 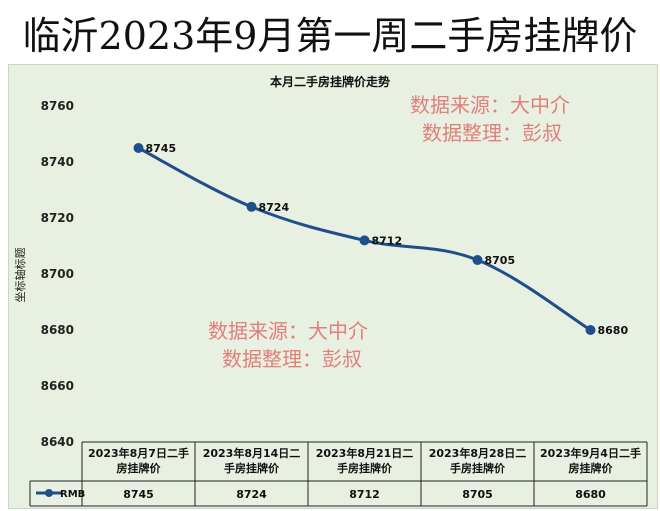 I want to click on category-label-line: 2023年8月7日二手, so click(x=138, y=453).